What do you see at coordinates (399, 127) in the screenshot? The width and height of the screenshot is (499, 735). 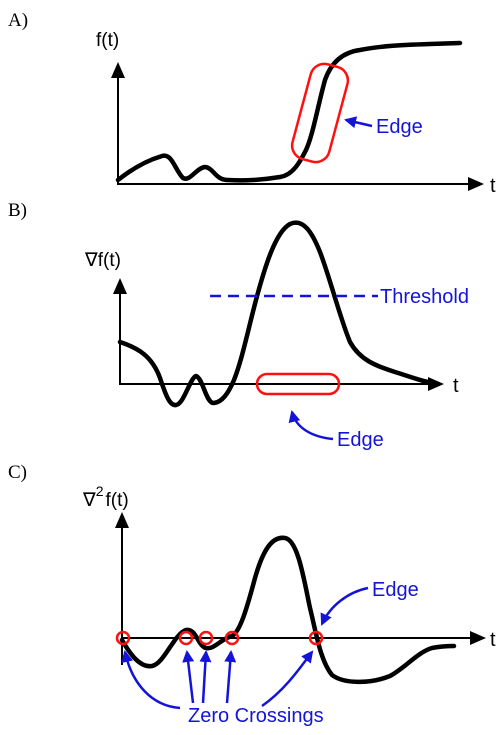 I see `panel-a-edge-label: Edge` at bounding box center [399, 127].